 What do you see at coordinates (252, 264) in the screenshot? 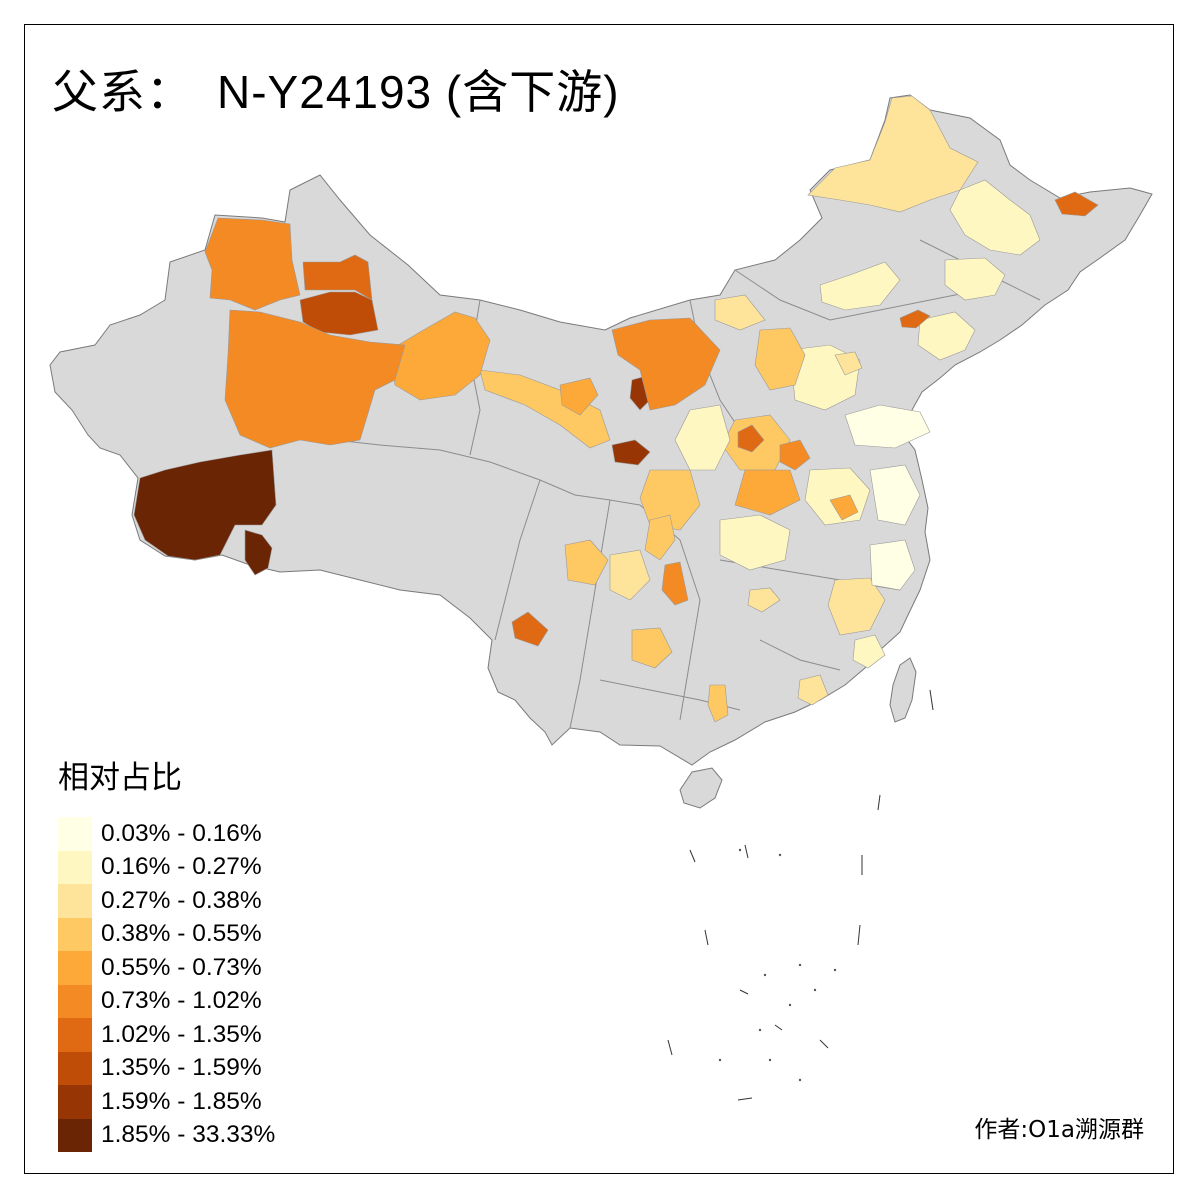
I see `region-xinjiang-north` at bounding box center [252, 264].